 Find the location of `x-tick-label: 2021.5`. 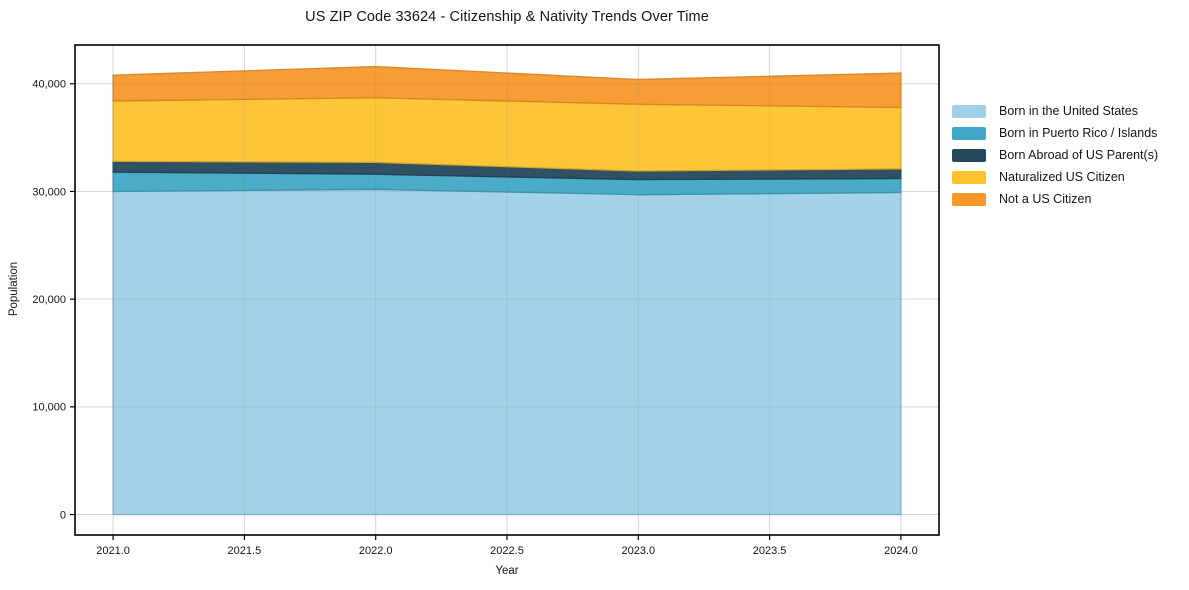

x-tick-label: 2021.5 is located at coordinates (245, 551).